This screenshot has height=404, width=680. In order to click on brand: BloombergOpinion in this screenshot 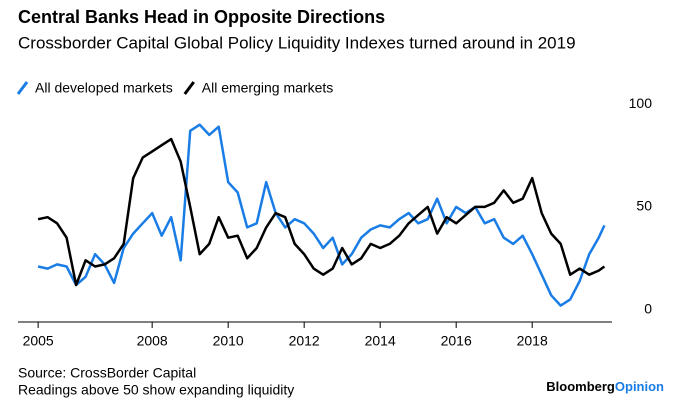, I will do `click(605, 386)`.